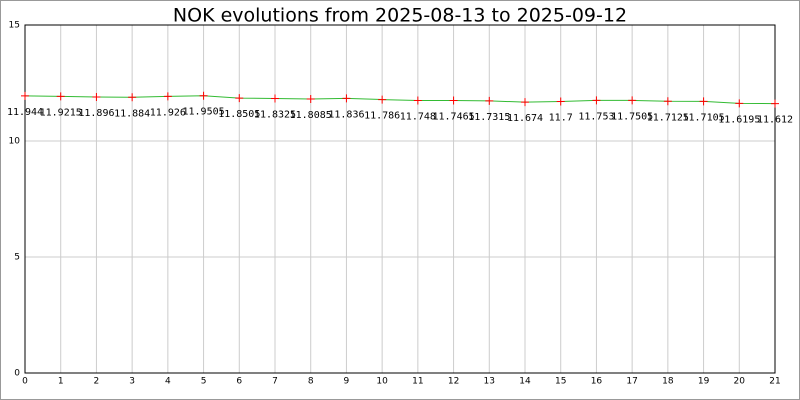  Describe the element at coordinates (489, 382) in the screenshot. I see `x-tick-label: 13` at that location.